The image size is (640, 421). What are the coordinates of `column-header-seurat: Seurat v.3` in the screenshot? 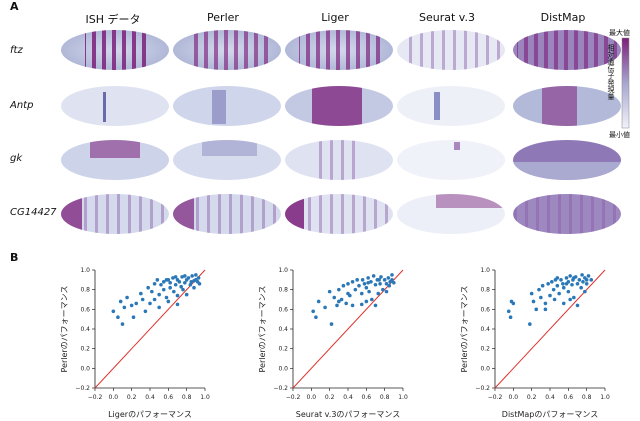 It's located at (447, 17).